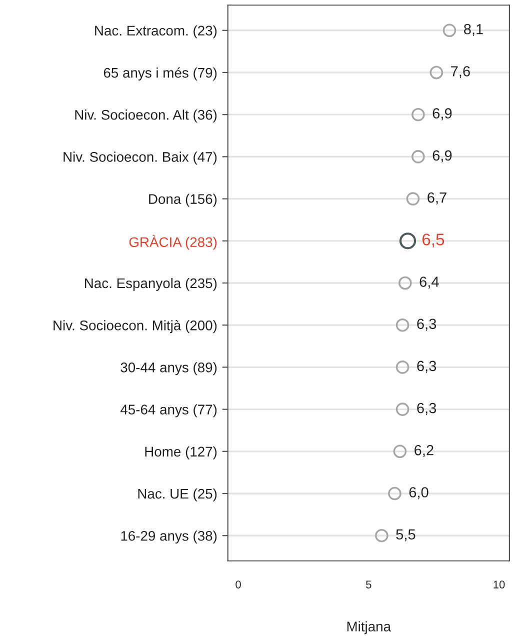 Image resolution: width=512 pixels, height=641 pixels. What do you see at coordinates (238, 584) in the screenshot?
I see `x-tick-label: 0` at bounding box center [238, 584].